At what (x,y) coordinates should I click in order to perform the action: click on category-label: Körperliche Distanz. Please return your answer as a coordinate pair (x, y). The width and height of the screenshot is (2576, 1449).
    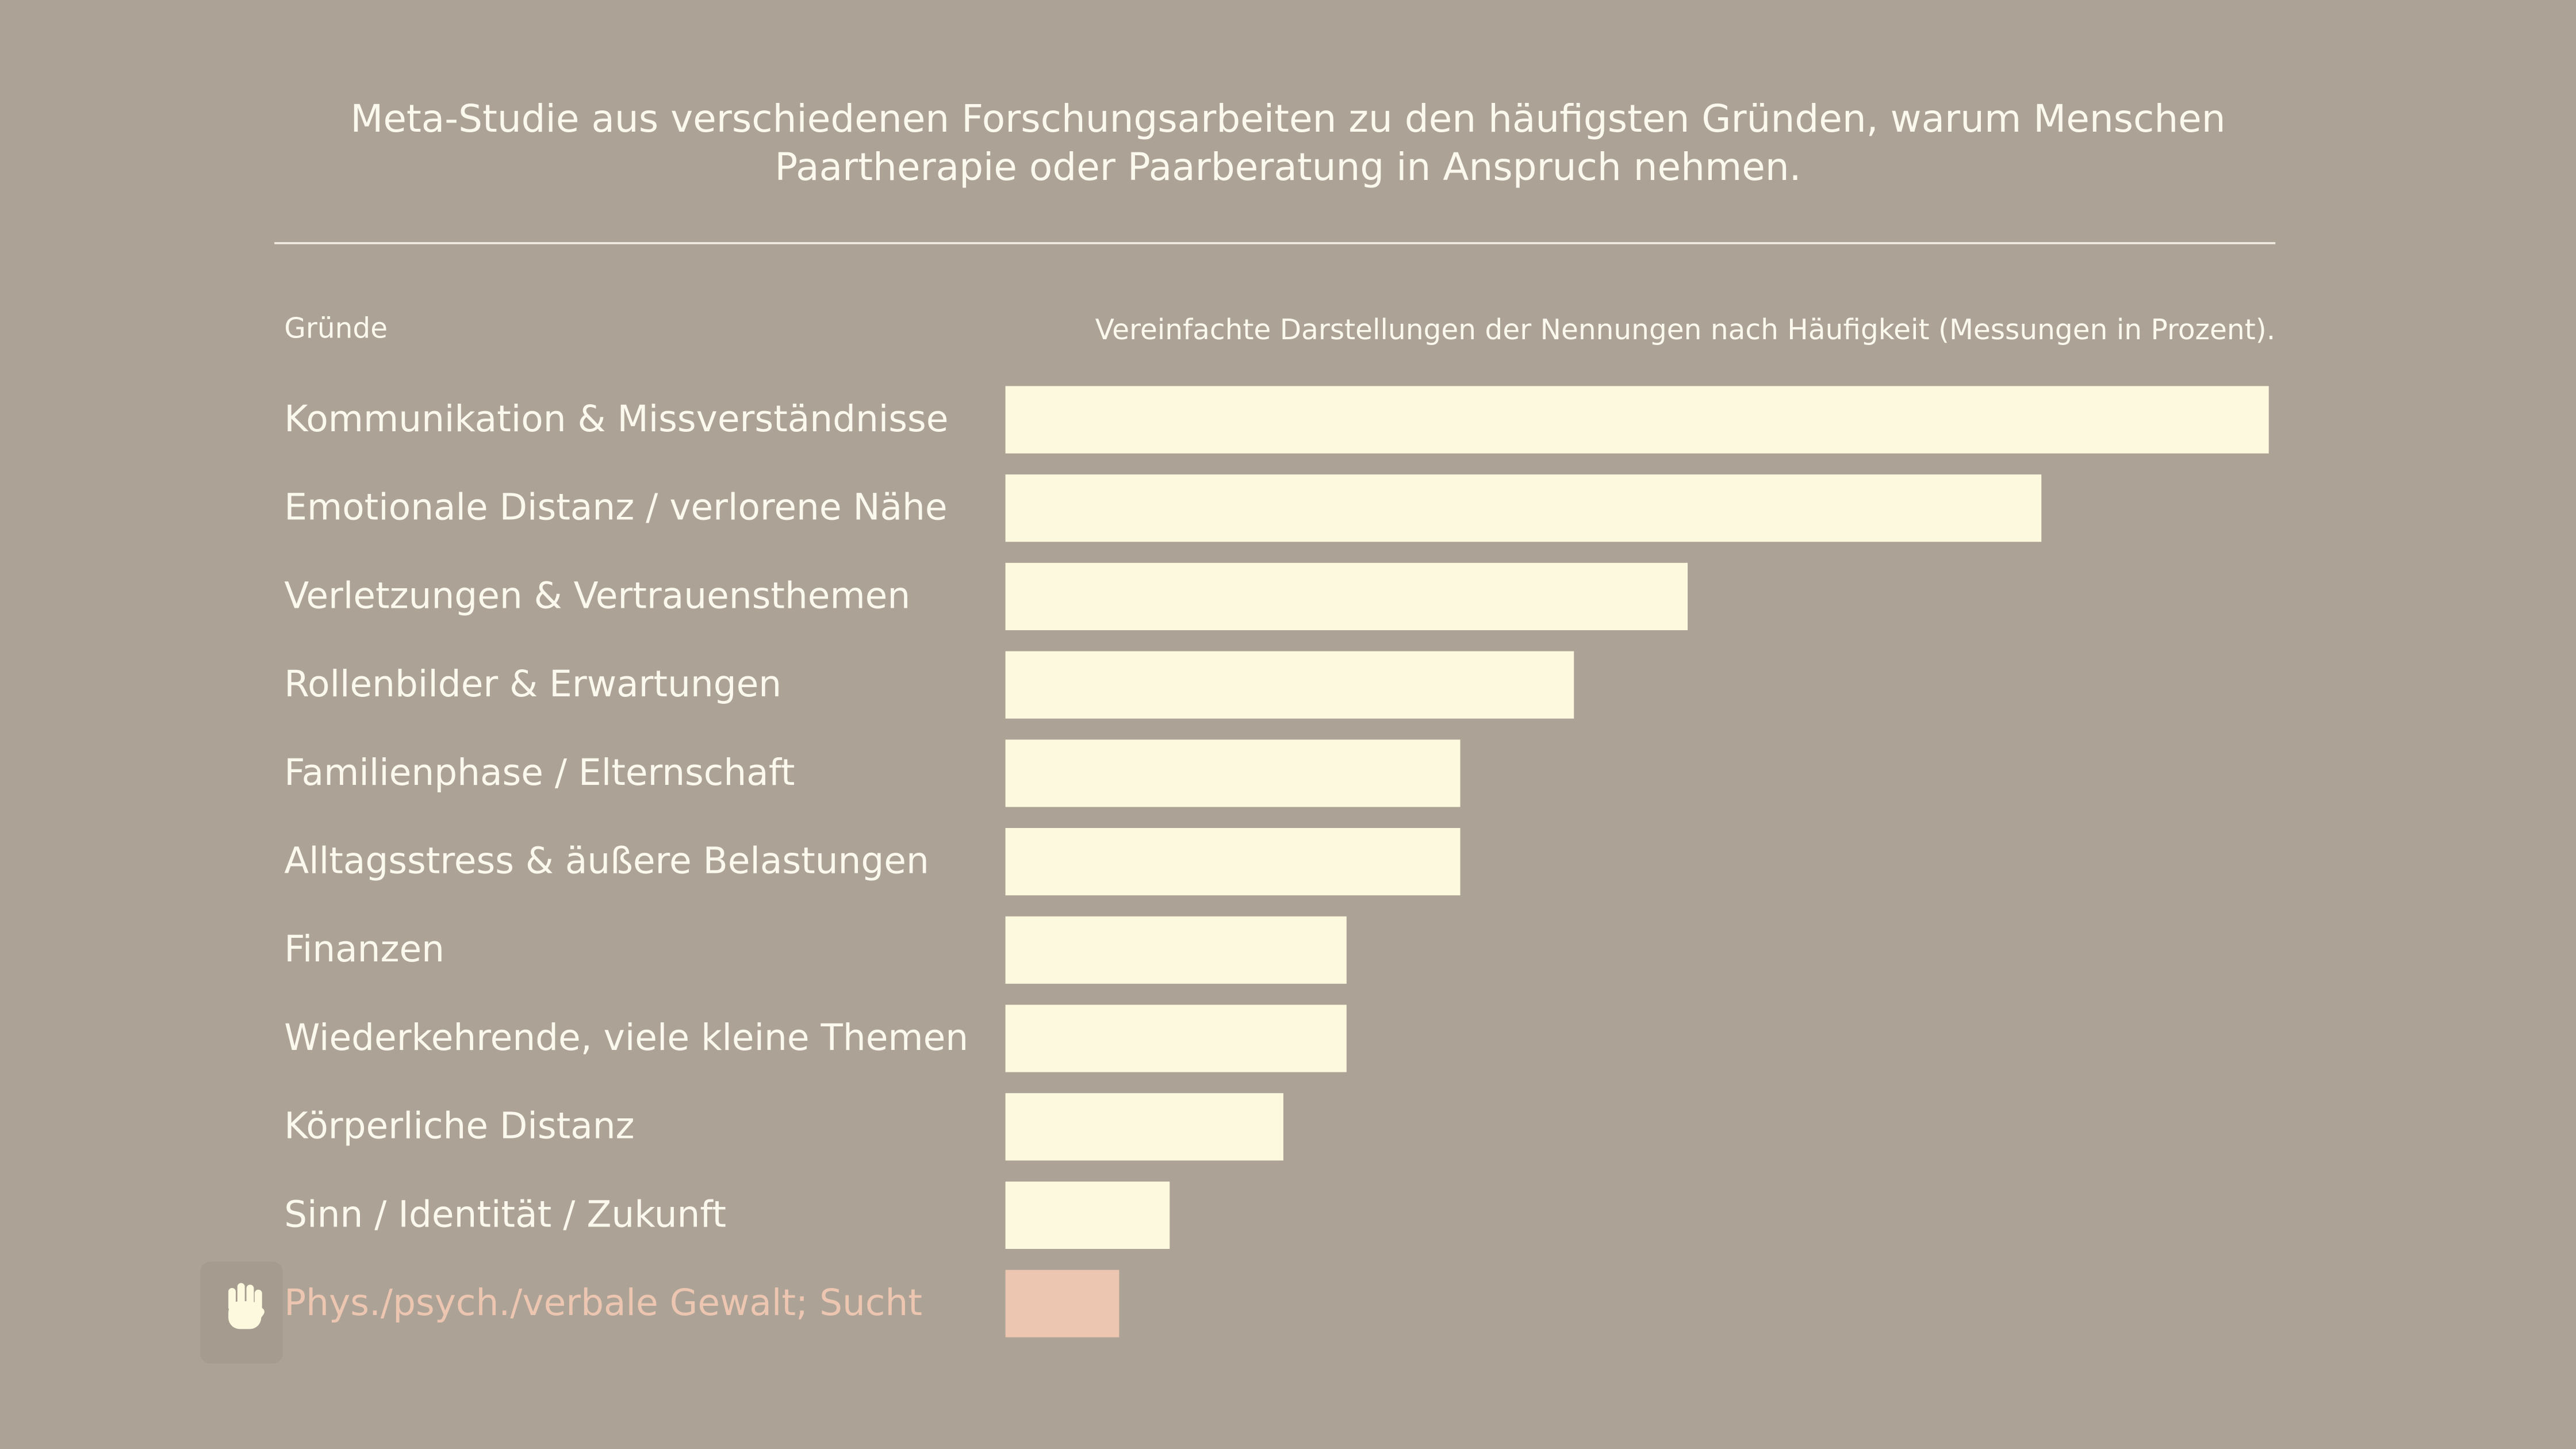
    Looking at the image, I should click on (459, 1126).